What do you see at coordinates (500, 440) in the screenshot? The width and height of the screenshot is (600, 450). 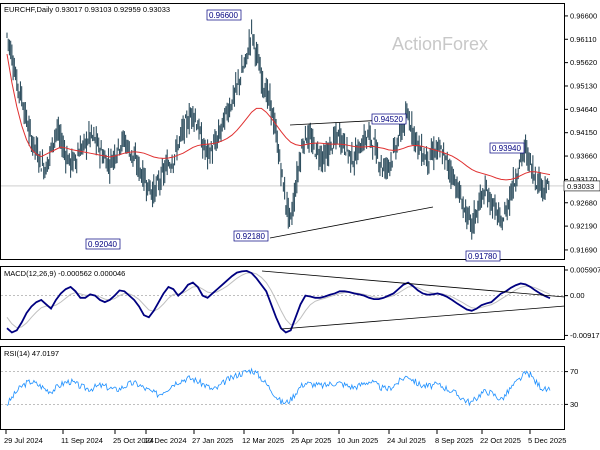 I see `date-tick-label: 22 Oct 2025` at bounding box center [500, 440].